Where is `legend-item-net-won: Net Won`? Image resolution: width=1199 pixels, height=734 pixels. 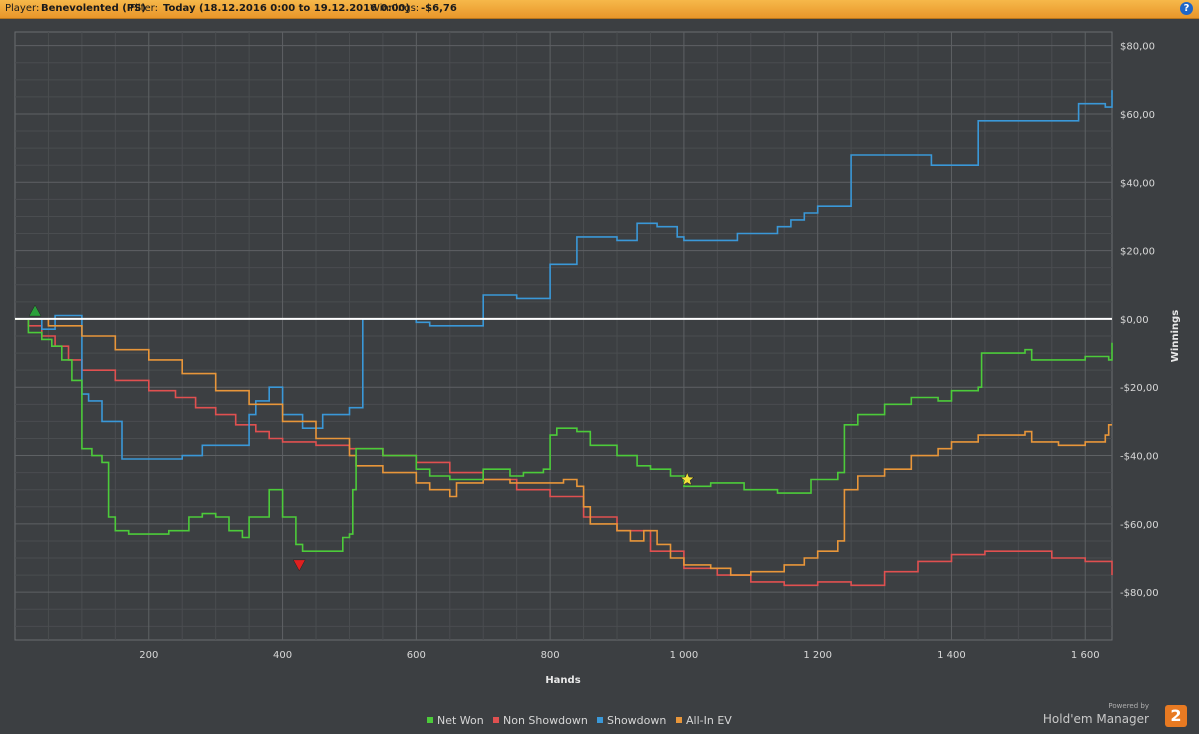 legend-item-net-won: Net Won is located at coordinates (455, 720).